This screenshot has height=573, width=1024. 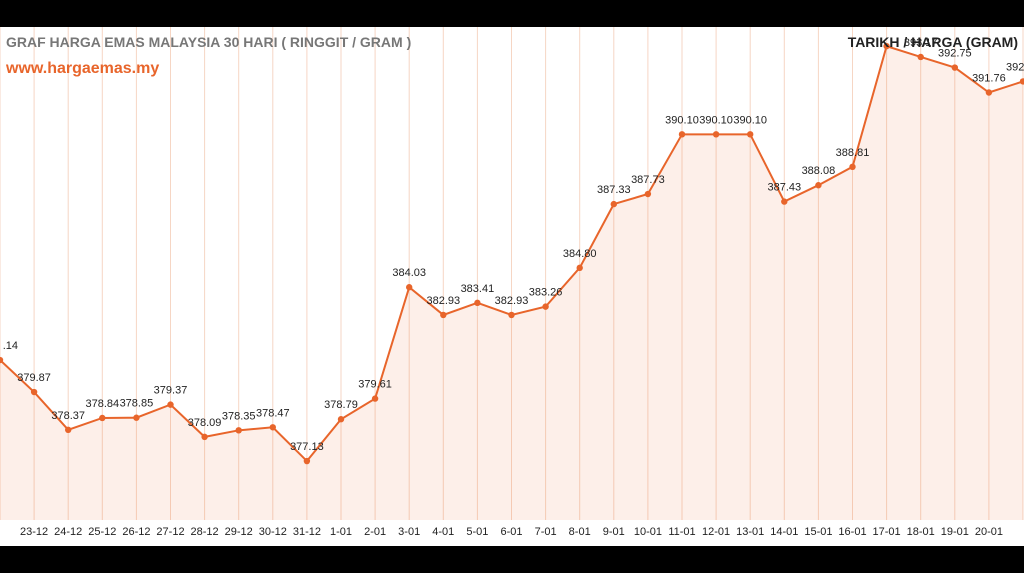 What do you see at coordinates (580, 254) in the screenshot?
I see `data-label: 384.80` at bounding box center [580, 254].